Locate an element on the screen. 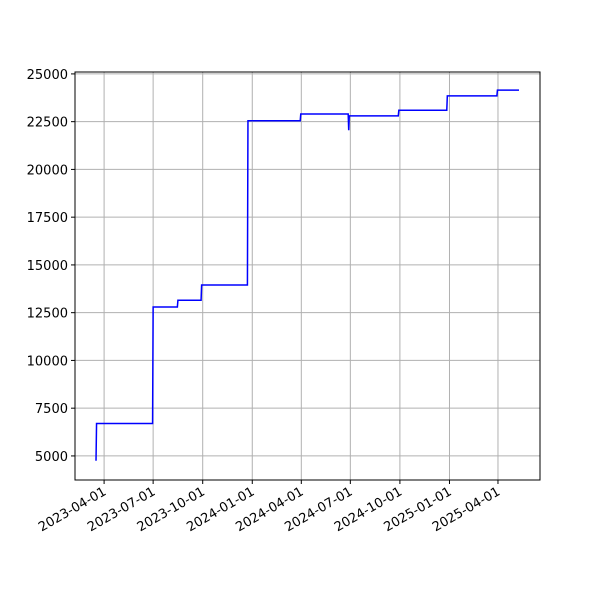 The width and height of the screenshot is (600, 604). y-tick-label: 17500 is located at coordinates (47, 218).